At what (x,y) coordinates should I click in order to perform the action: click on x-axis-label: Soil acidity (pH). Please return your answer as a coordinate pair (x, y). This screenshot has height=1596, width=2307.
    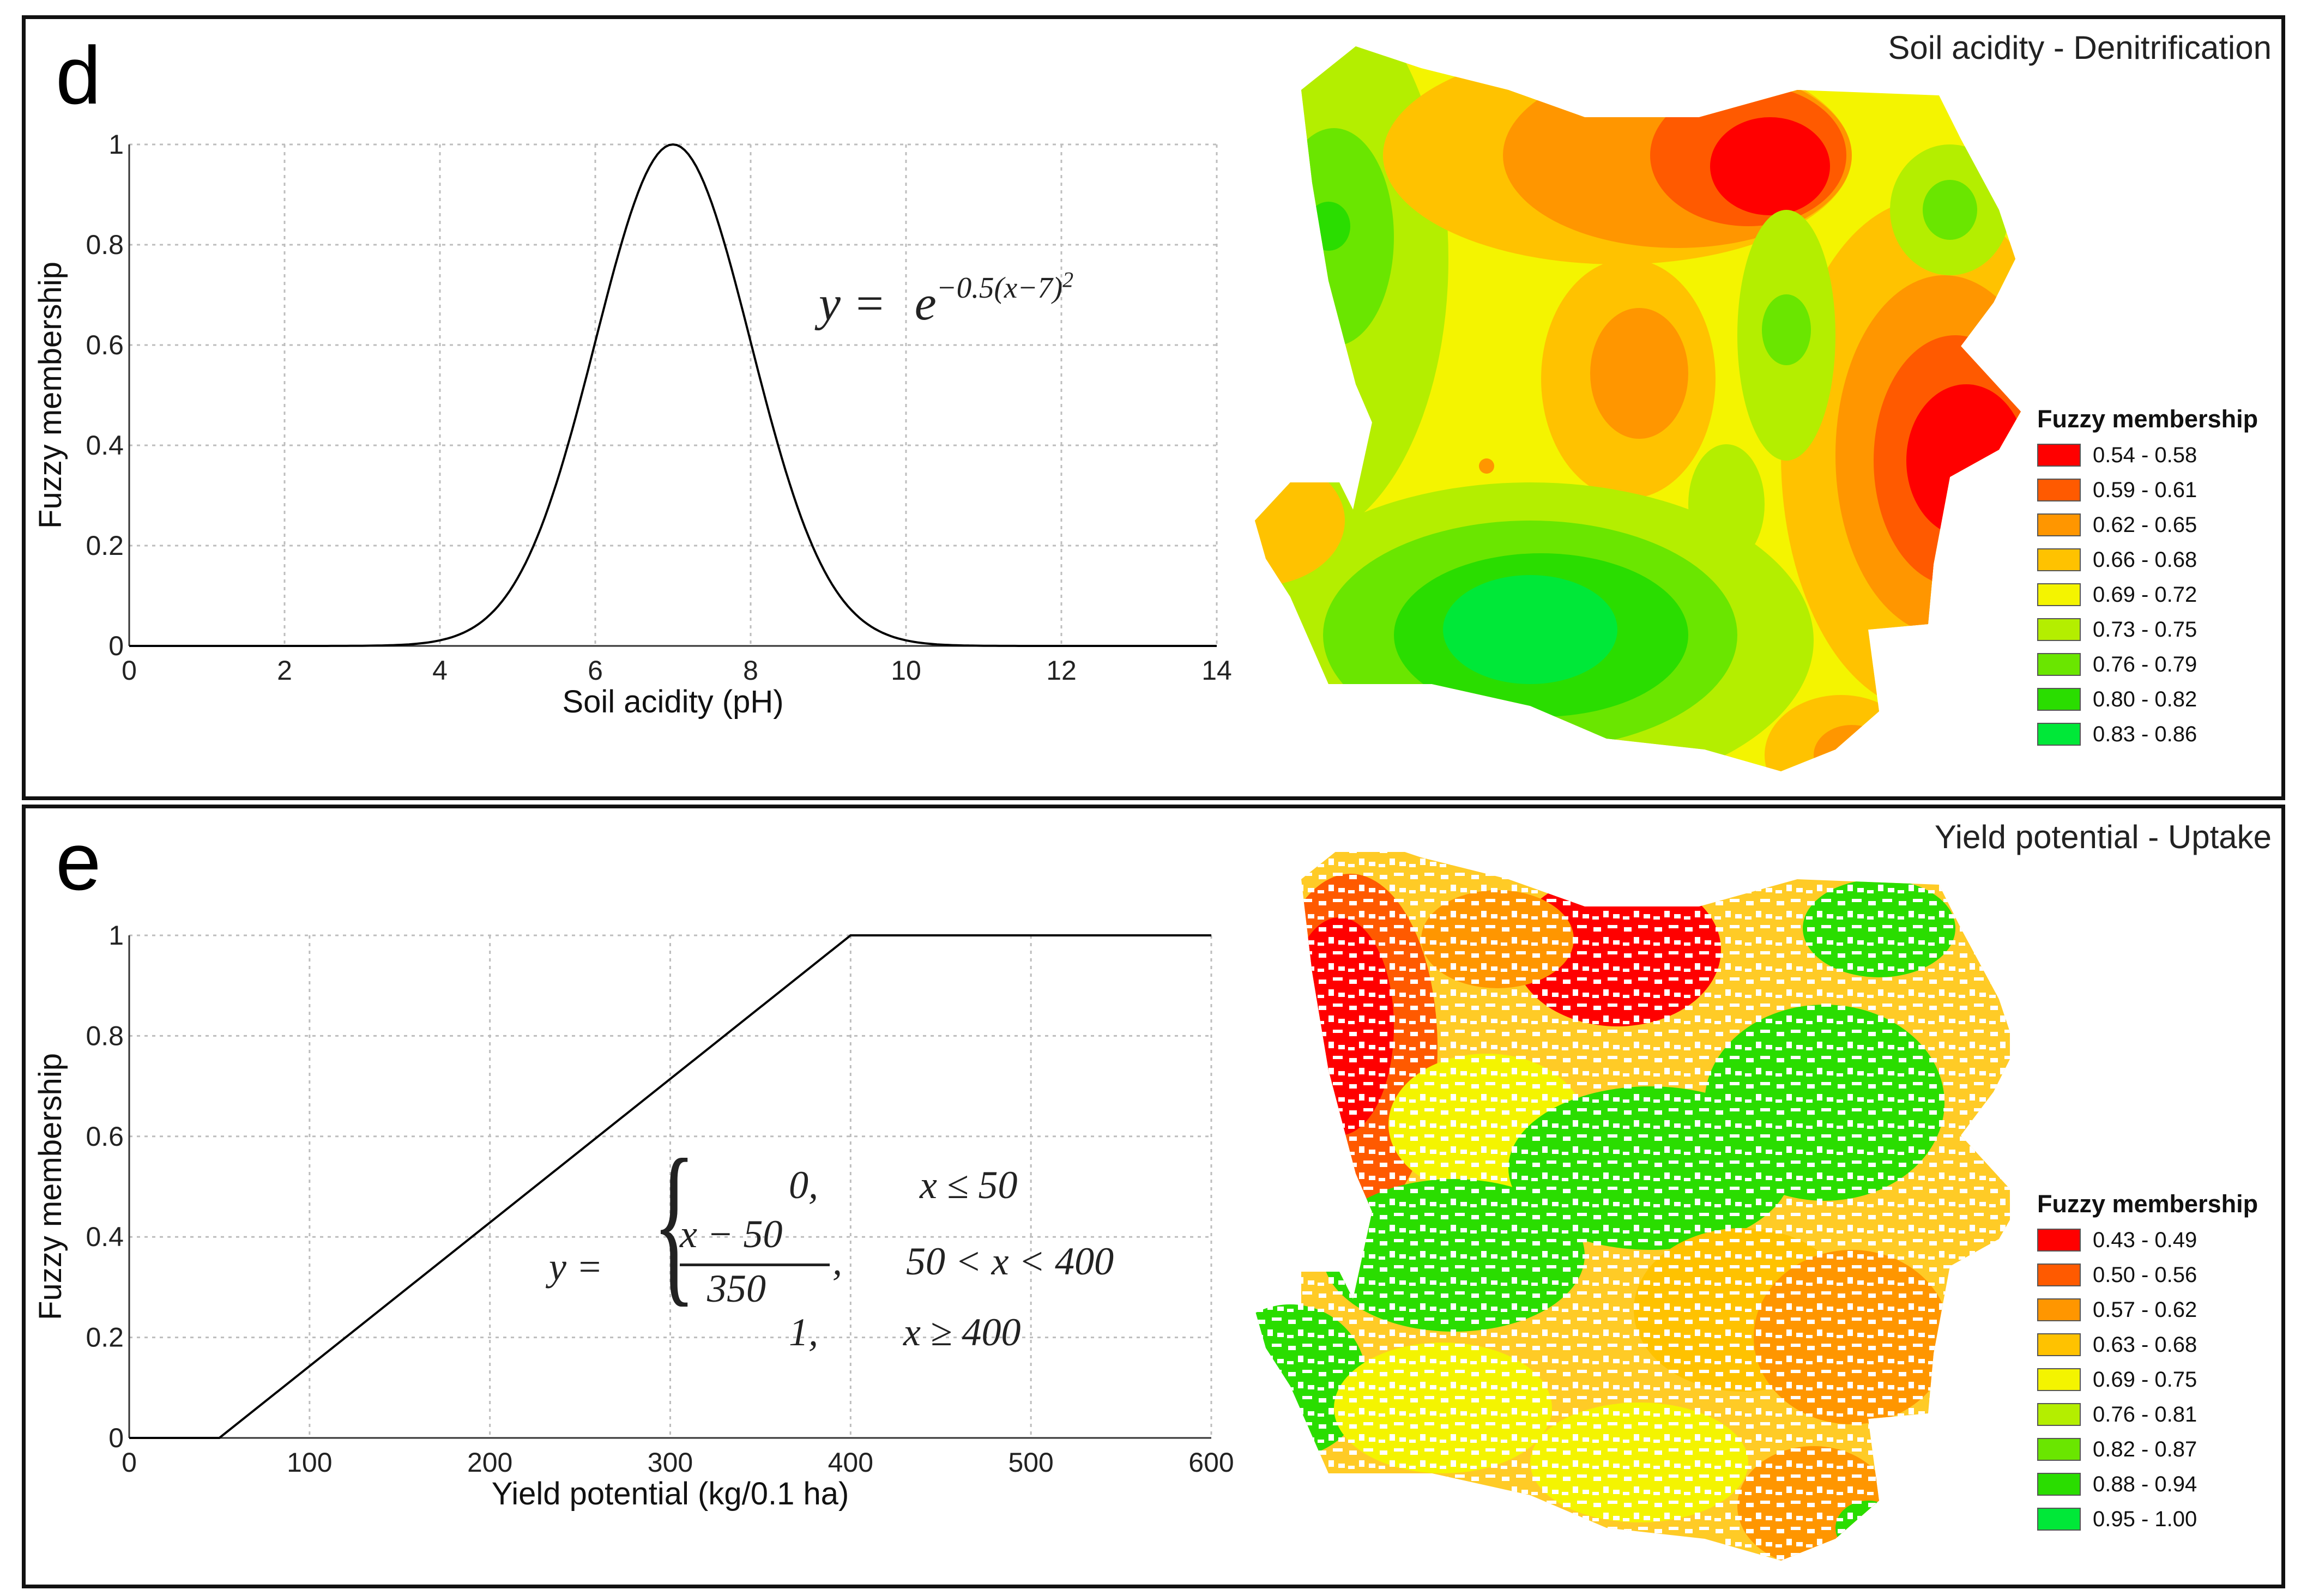
    Looking at the image, I should click on (672, 702).